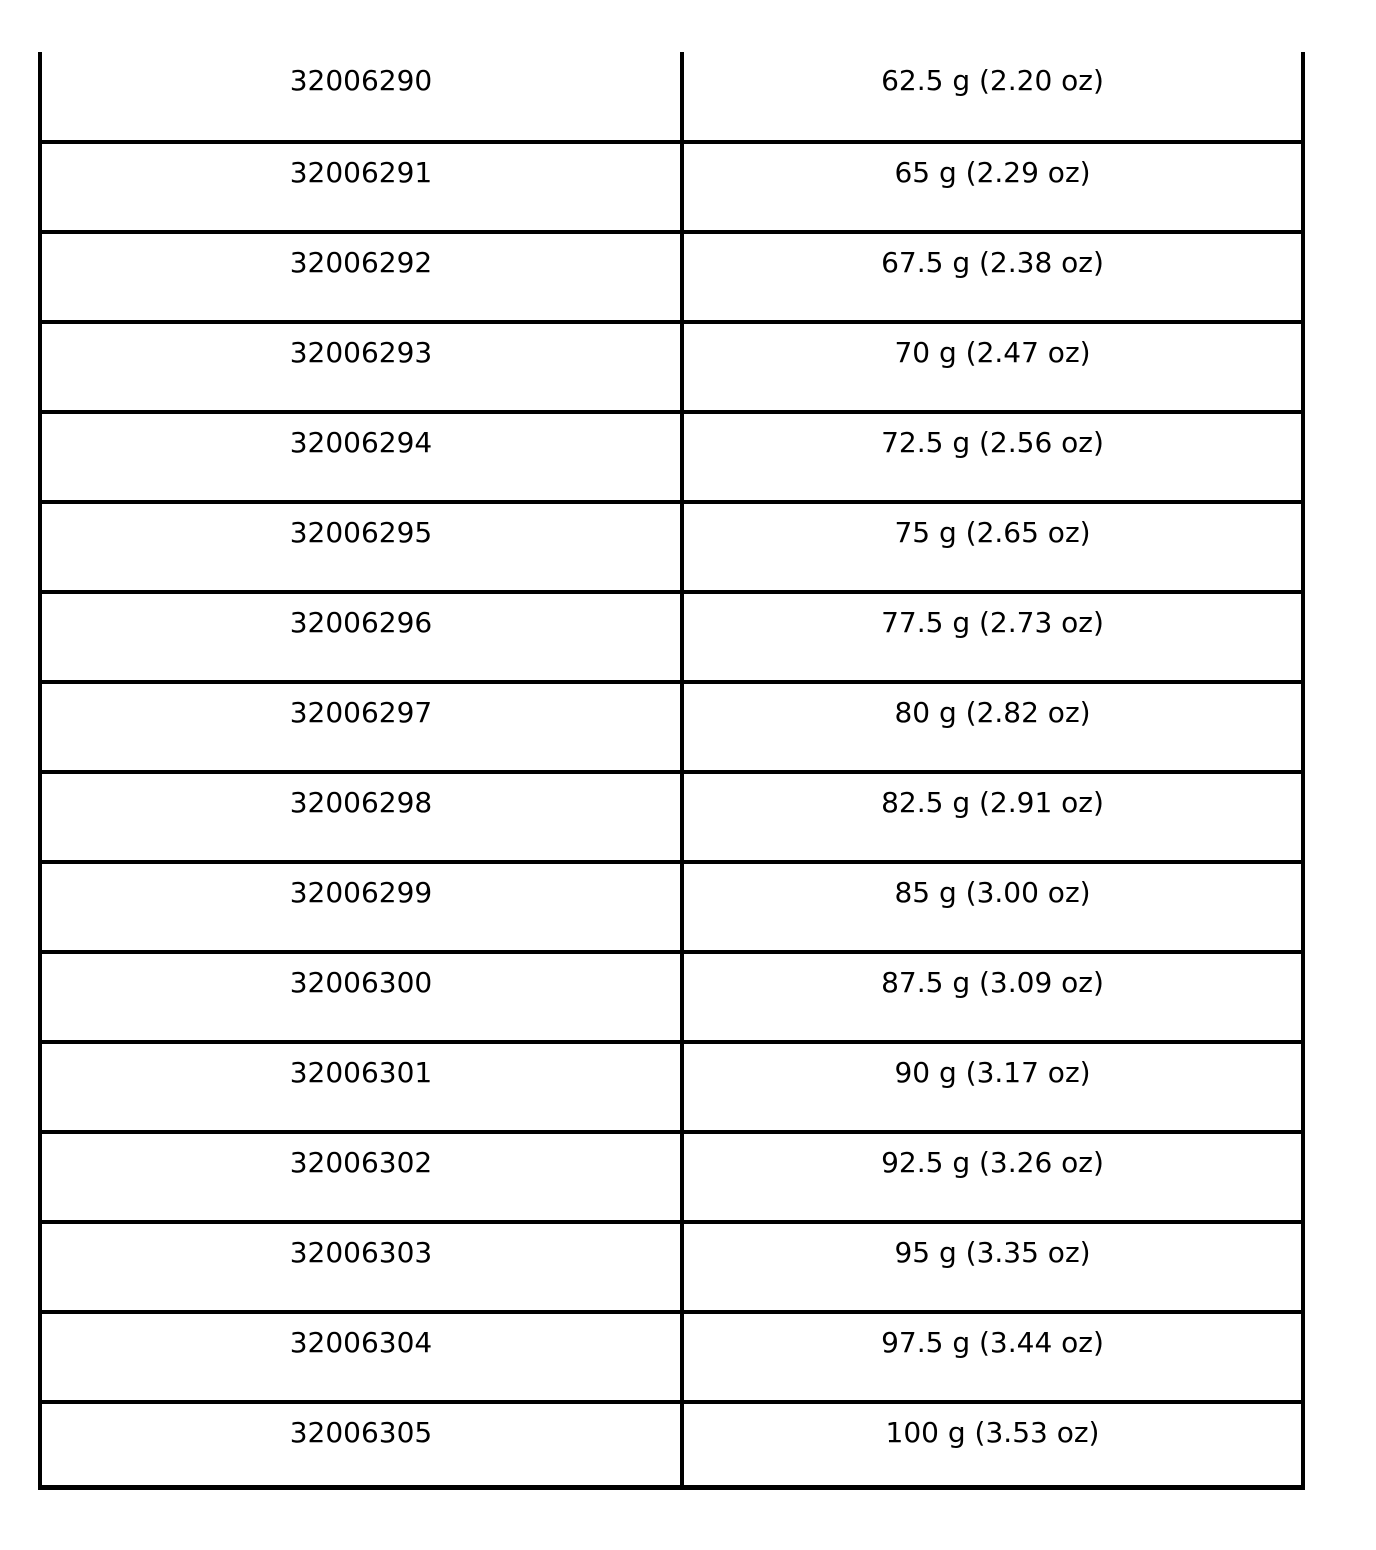 This screenshot has width=1376, height=1550. Describe the element at coordinates (992, 1267) in the screenshot. I see `weight-cell: 95 g (3.35 oz)` at that location.